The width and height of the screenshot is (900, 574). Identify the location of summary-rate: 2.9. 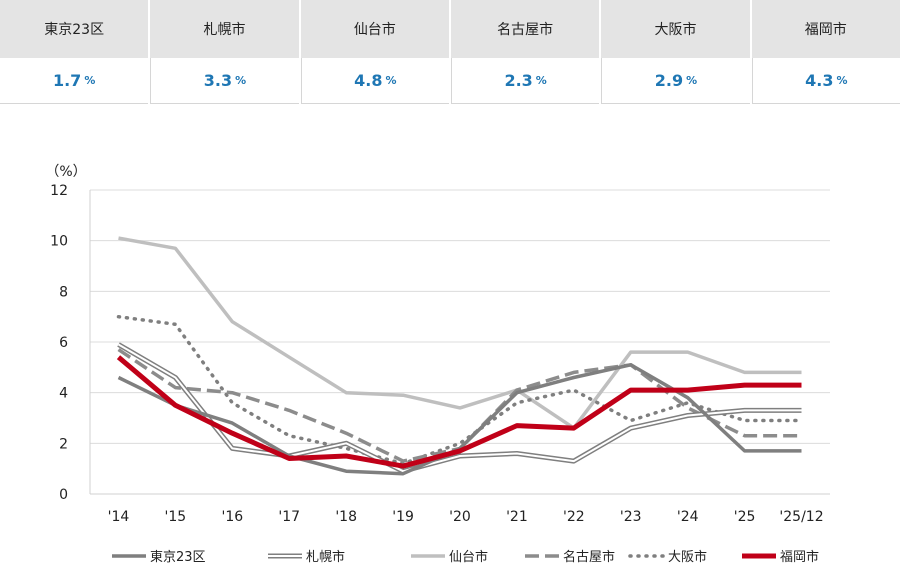
(669, 80).